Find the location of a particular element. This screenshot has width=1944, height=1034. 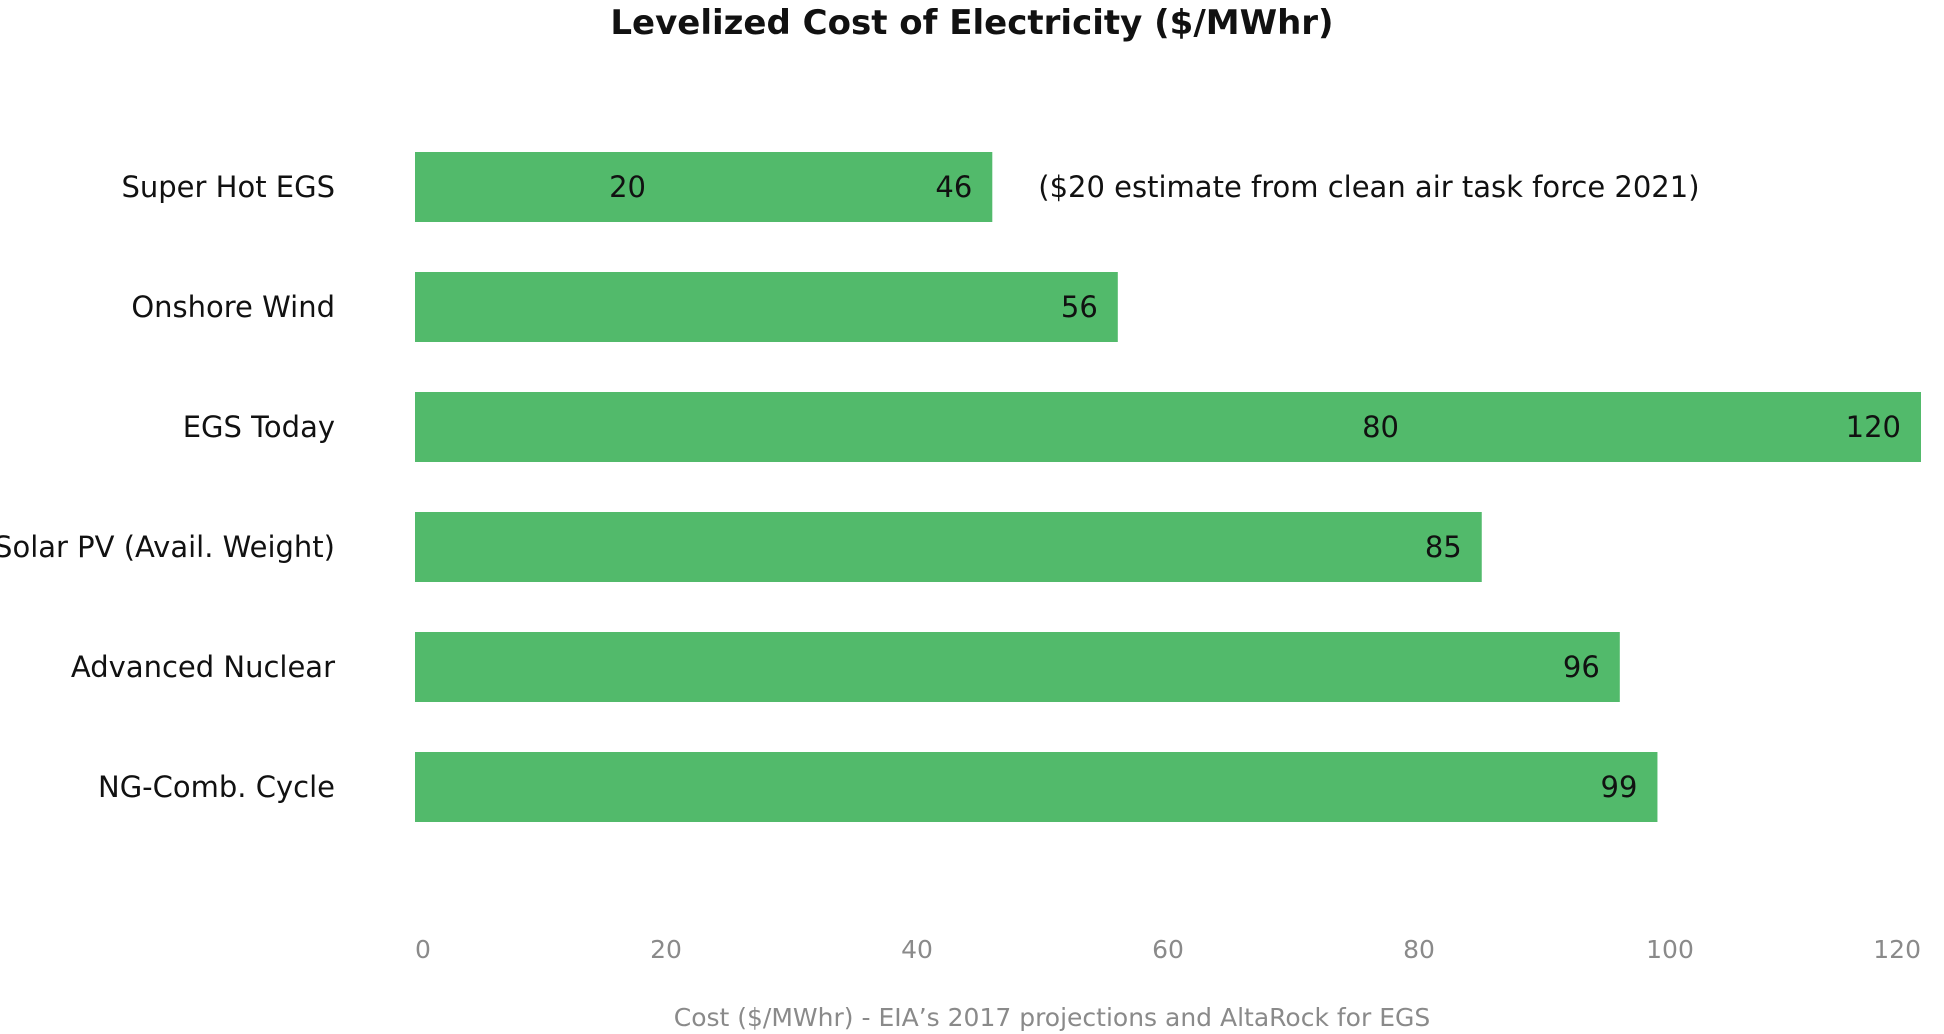

bar-super-hot-egs is located at coordinates (704, 187).